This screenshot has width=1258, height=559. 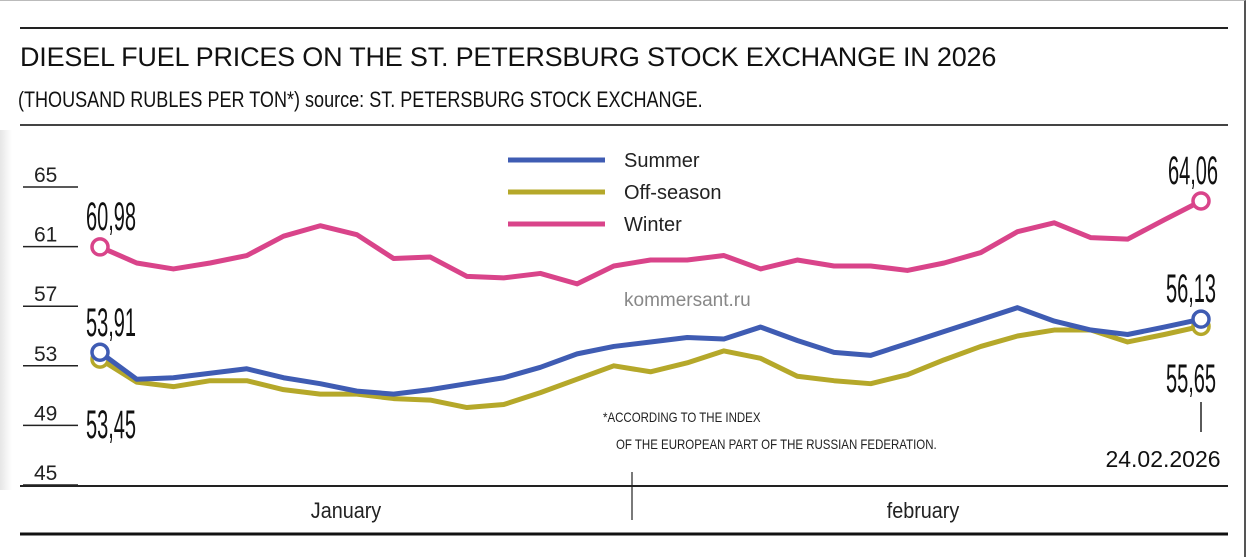 I want to click on value-label: 64,06, so click(x=1193, y=170).